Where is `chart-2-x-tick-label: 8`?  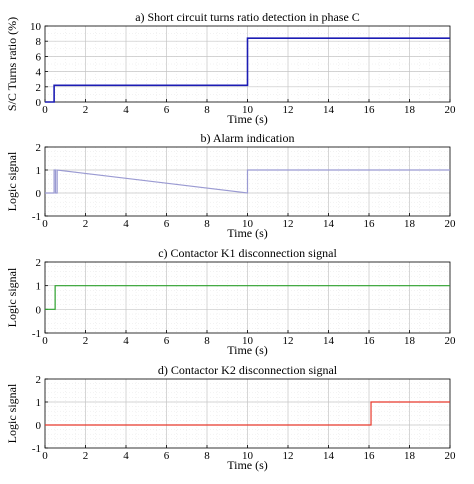
chart-2-x-tick-label: 8 is located at coordinates (207, 224).